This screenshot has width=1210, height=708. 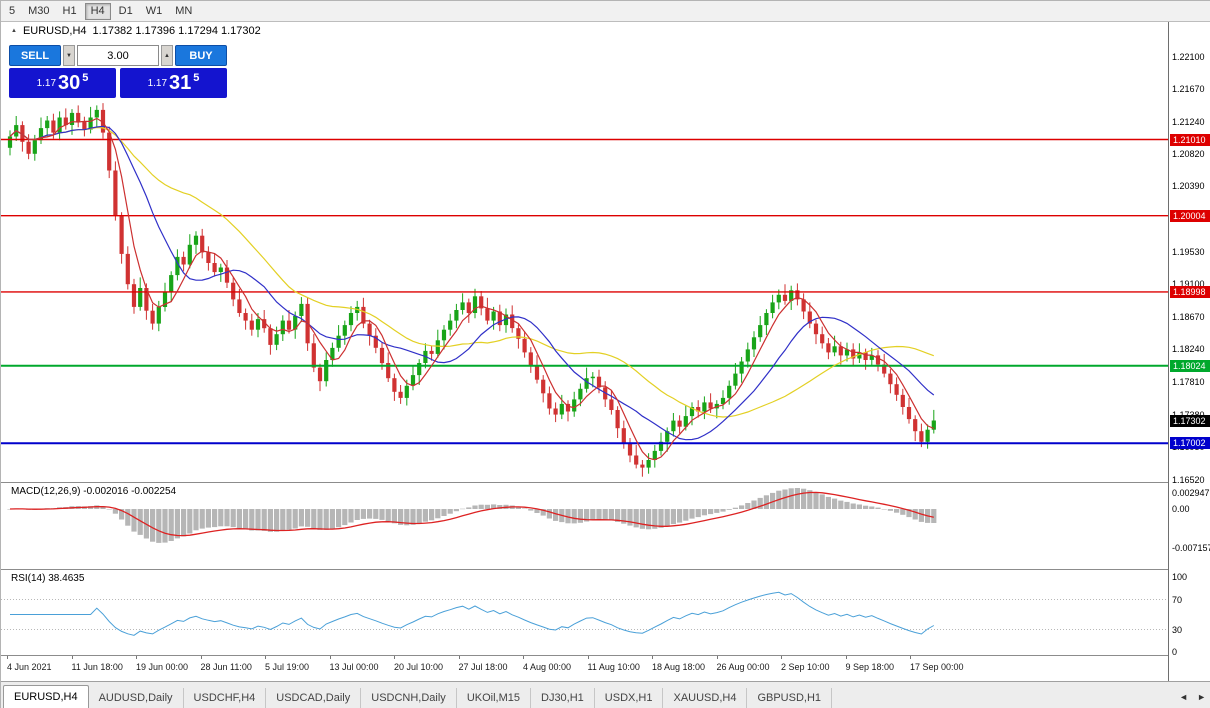 I want to click on trade-controls-row: SELL ▼ ▲ BUY, so click(x=118, y=55).